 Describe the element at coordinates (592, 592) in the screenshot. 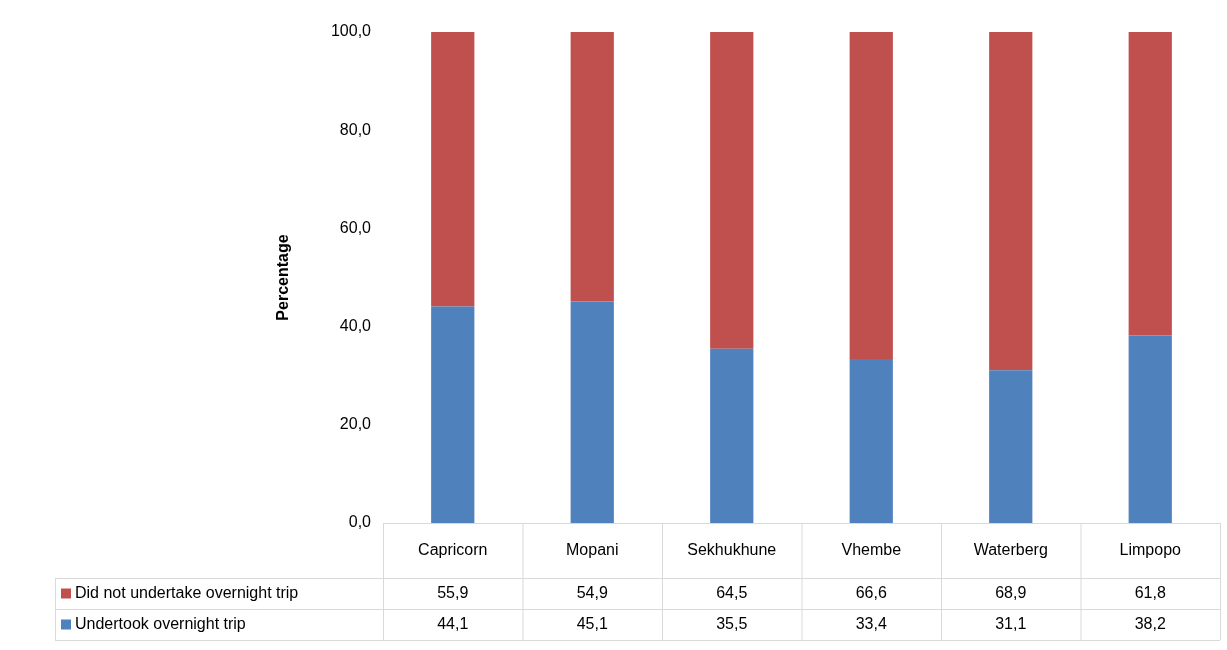

I see `data-label: 54,9` at that location.